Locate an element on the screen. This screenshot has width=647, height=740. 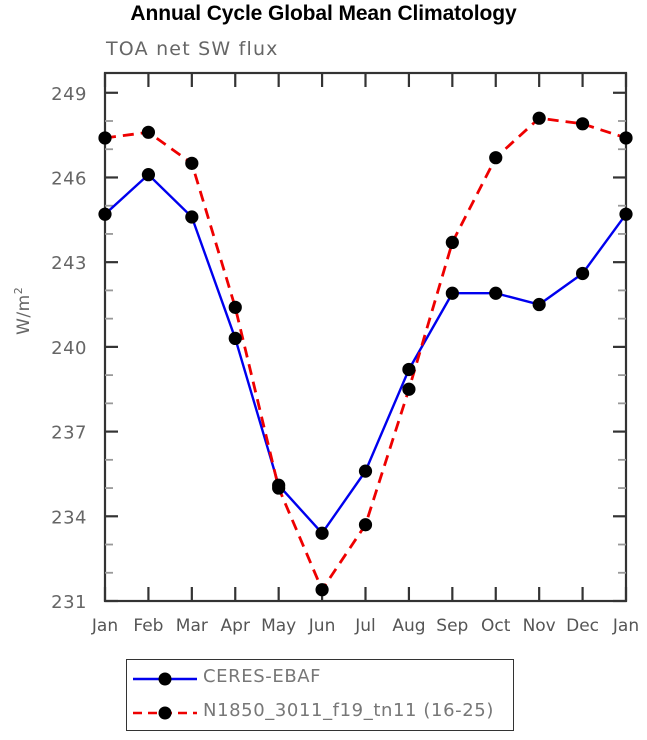
y-tick-label: 234 is located at coordinates (69, 517).